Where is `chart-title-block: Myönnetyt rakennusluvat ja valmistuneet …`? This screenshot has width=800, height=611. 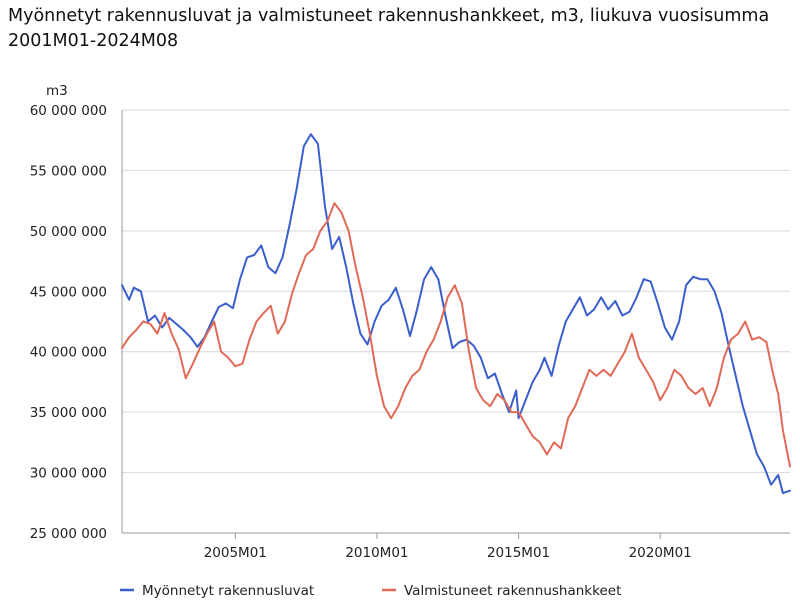
chart-title-block: Myönnetyt rakennusluvat ja valmistuneet … is located at coordinates (400, 29).